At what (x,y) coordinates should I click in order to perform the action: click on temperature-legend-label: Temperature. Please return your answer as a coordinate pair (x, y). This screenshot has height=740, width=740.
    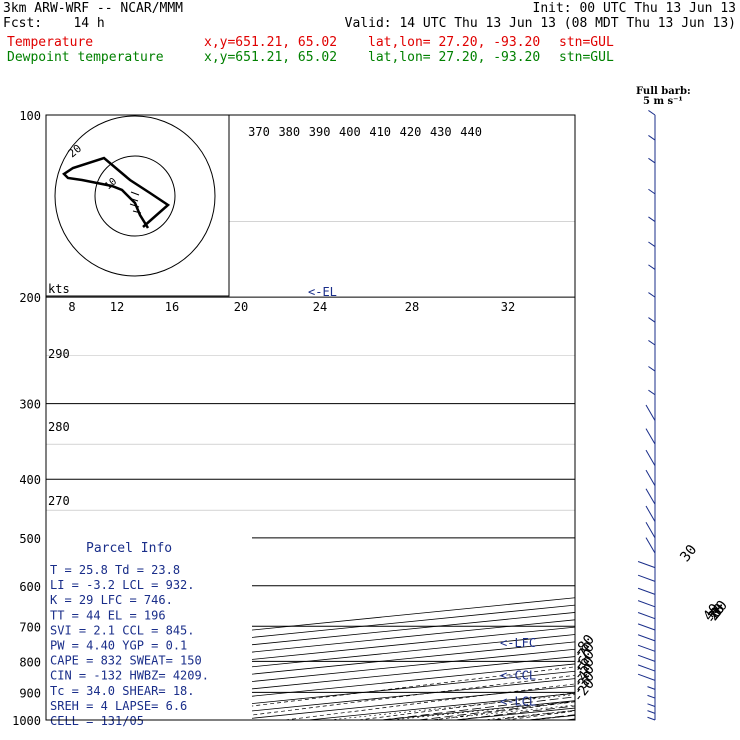
    Looking at the image, I should click on (50, 42).